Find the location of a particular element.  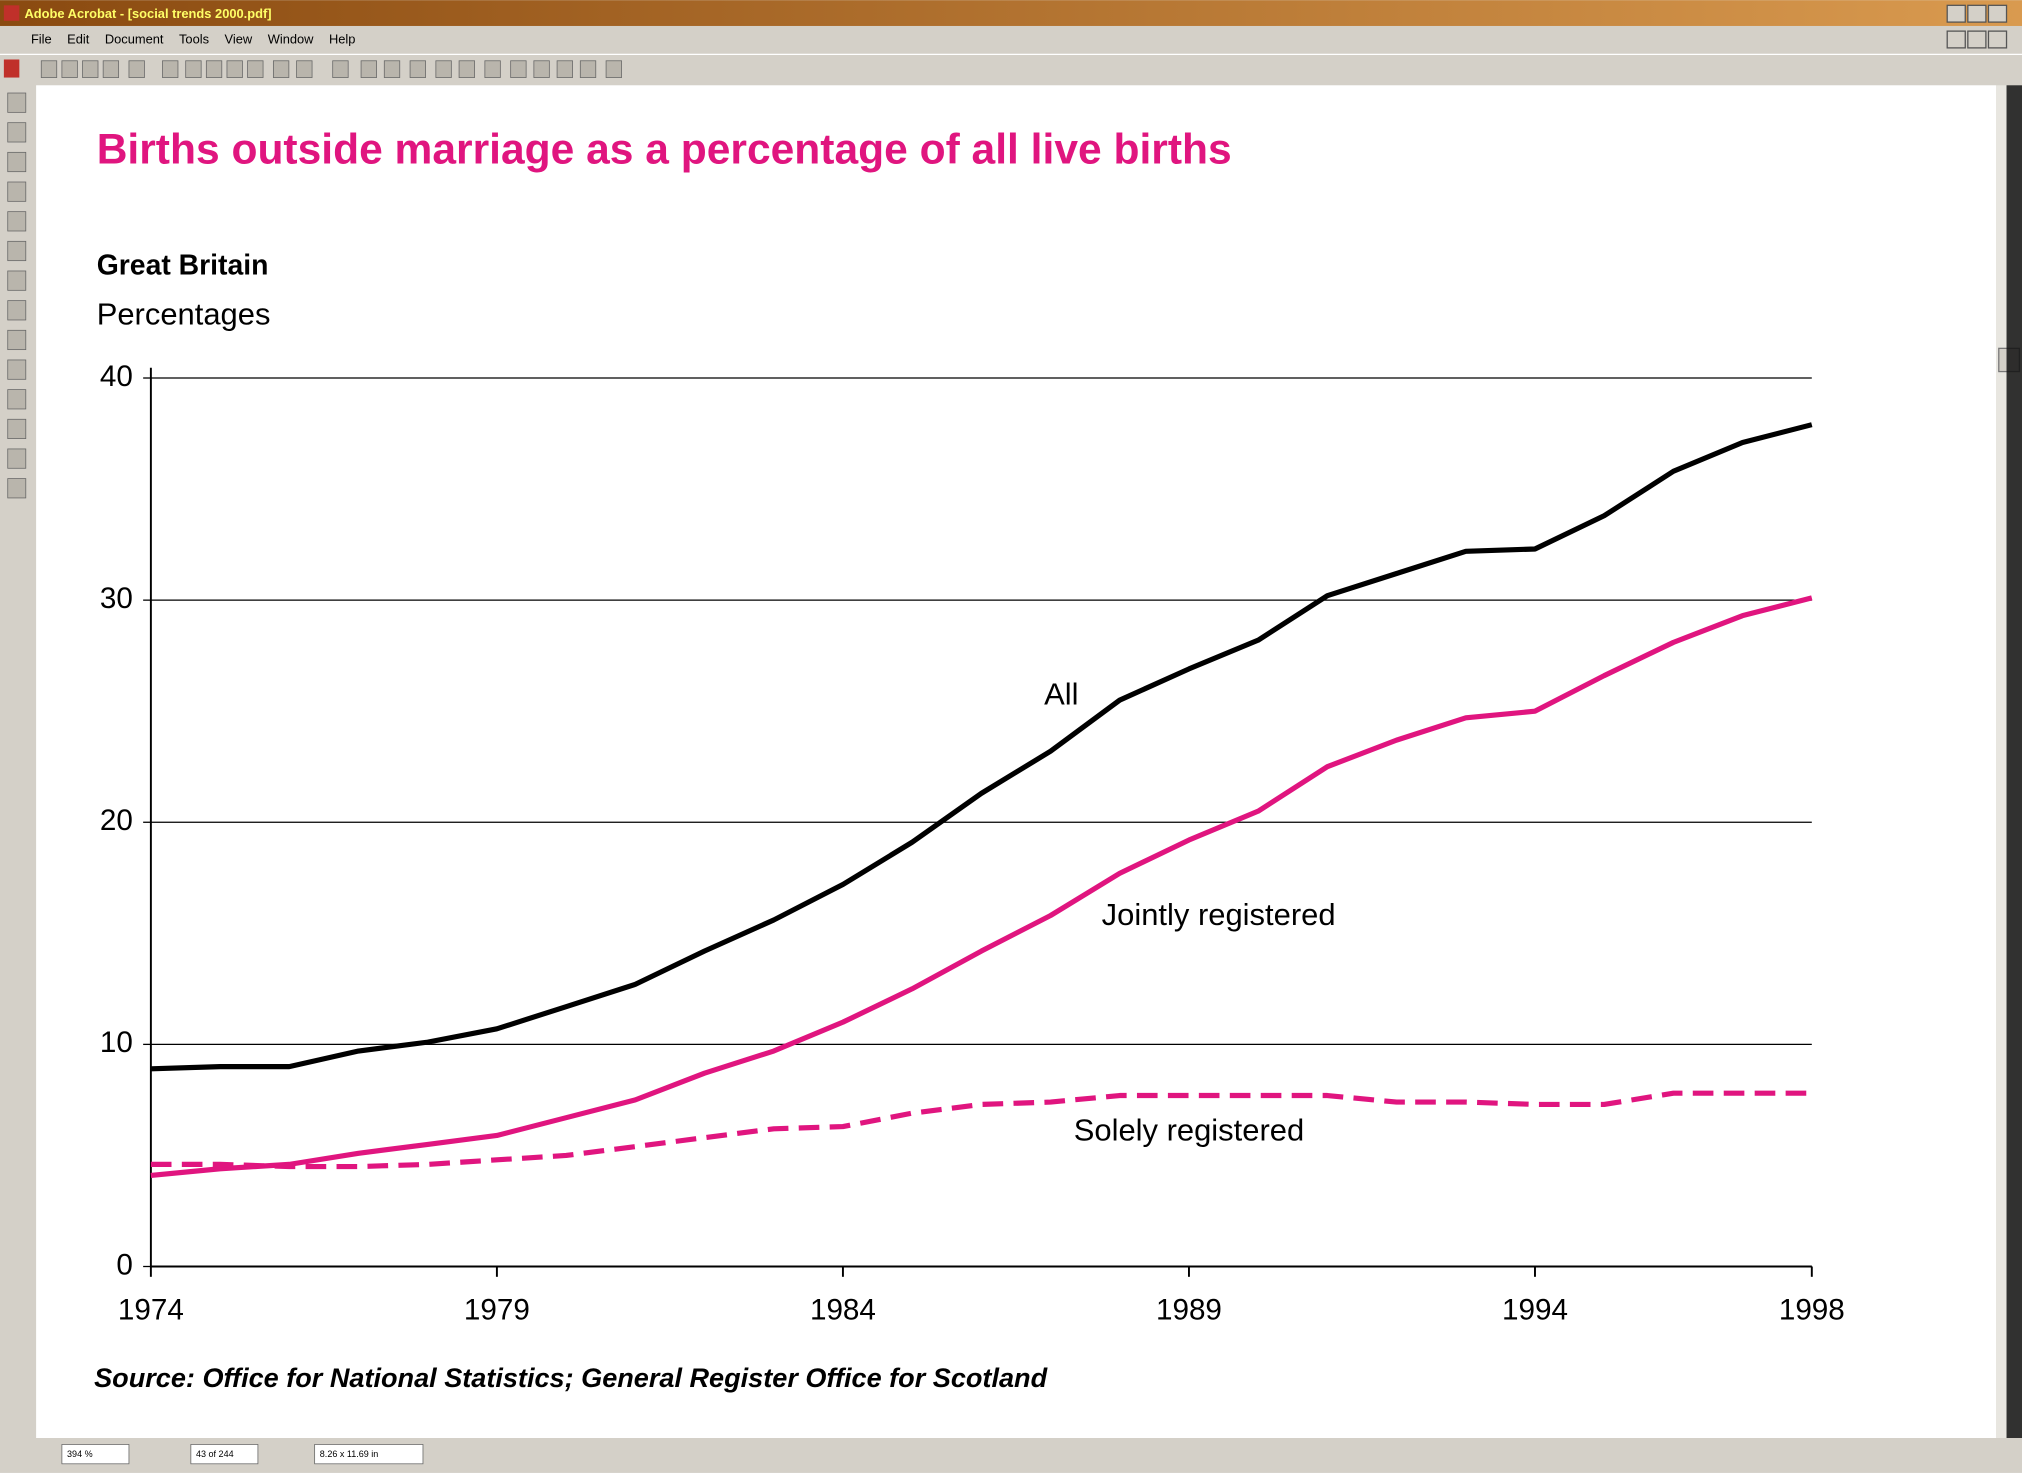

chart-subtitle: Great Britain is located at coordinates (183, 266).